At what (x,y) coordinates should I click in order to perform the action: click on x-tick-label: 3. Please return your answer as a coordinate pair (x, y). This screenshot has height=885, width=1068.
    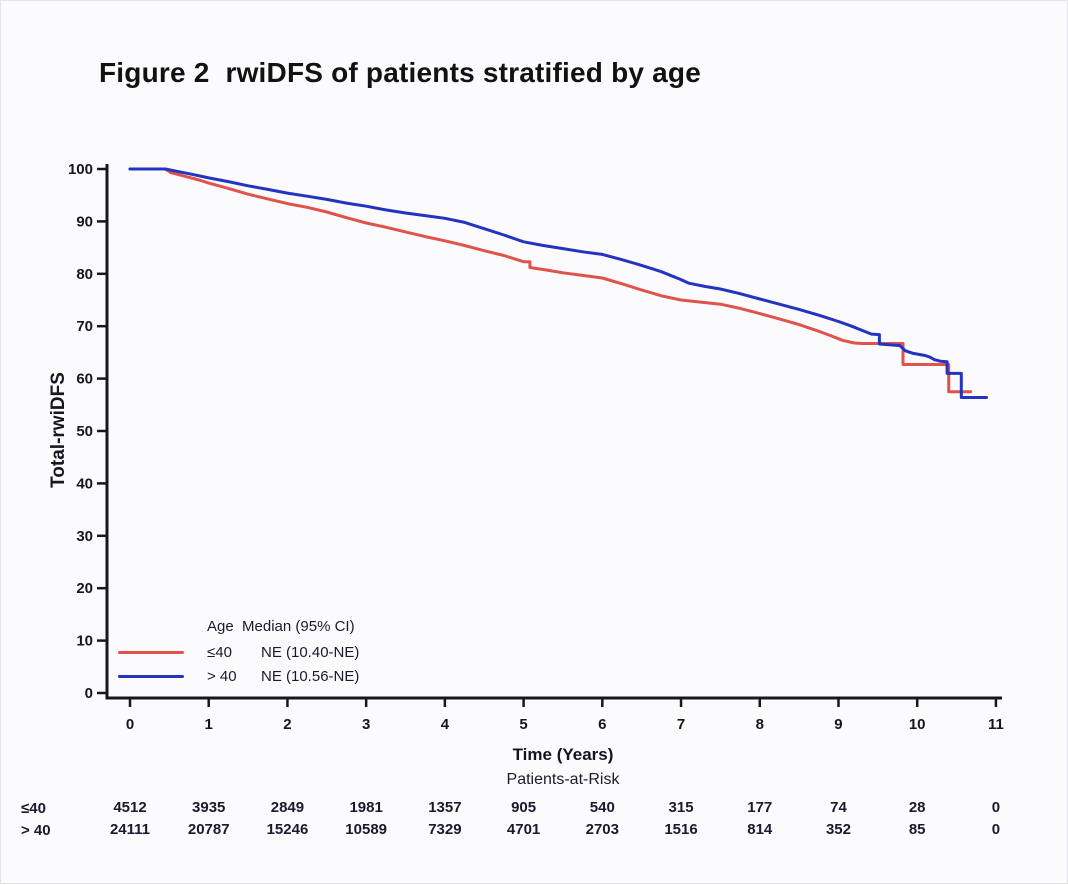
    Looking at the image, I should click on (366, 724).